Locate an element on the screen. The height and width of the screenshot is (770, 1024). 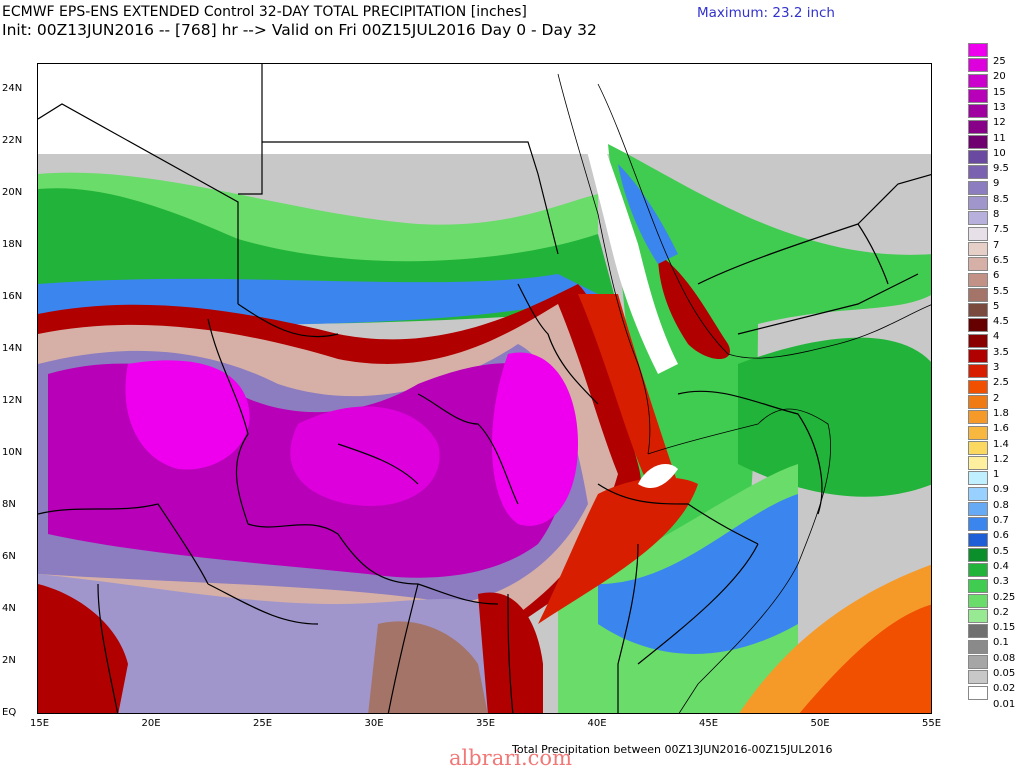
colorbar-label: 10 is located at coordinates (999, 153).